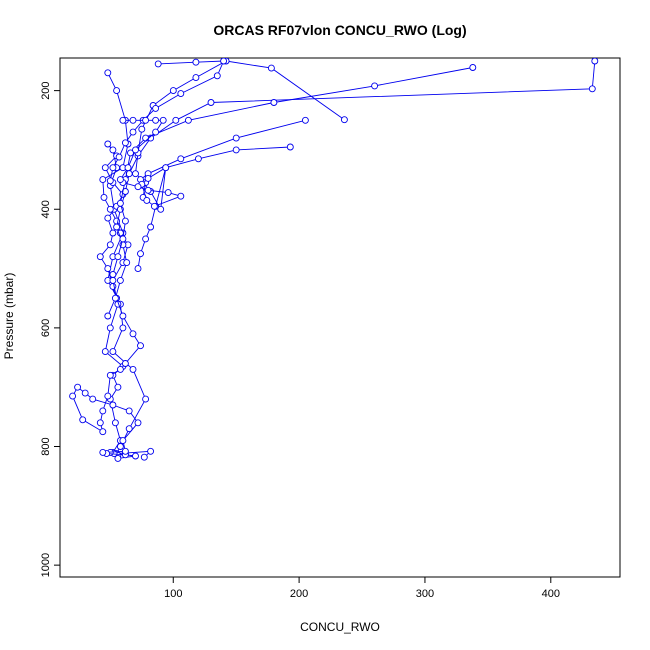 The height and width of the screenshot is (650, 650). I want to click on x-axis-label: CONCU_RWO, so click(340, 627).